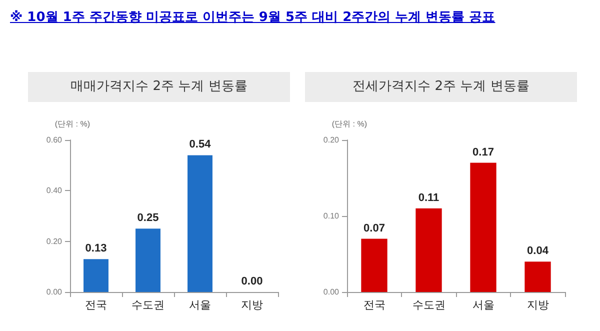 Image resolution: width=600 pixels, height=331 pixels. What do you see at coordinates (54, 191) in the screenshot?
I see `y-tick-label: 0.40` at bounding box center [54, 191].